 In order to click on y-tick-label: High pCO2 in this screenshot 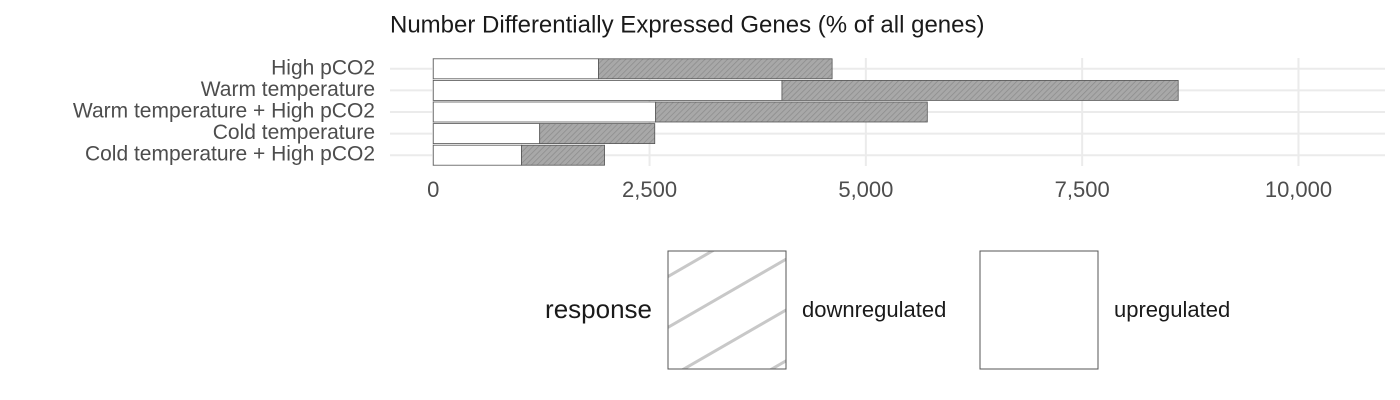, I will do `click(323, 67)`.